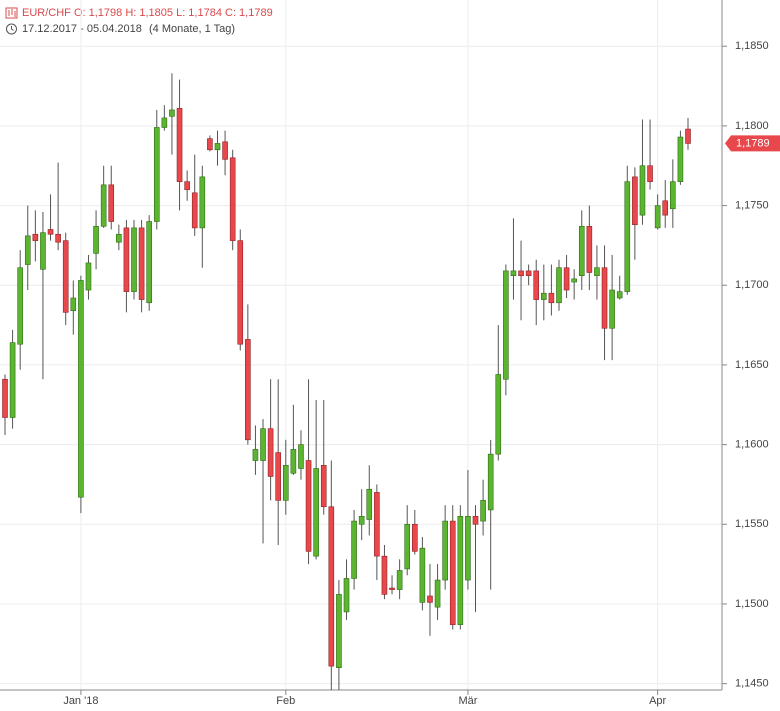 This screenshot has height=711, width=780. Describe the element at coordinates (752, 684) in the screenshot. I see `y-tick-label: 1,1450` at that location.